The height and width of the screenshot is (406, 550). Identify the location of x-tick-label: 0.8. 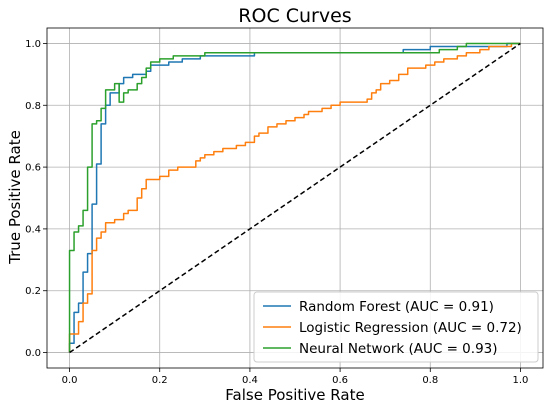
(430, 380).